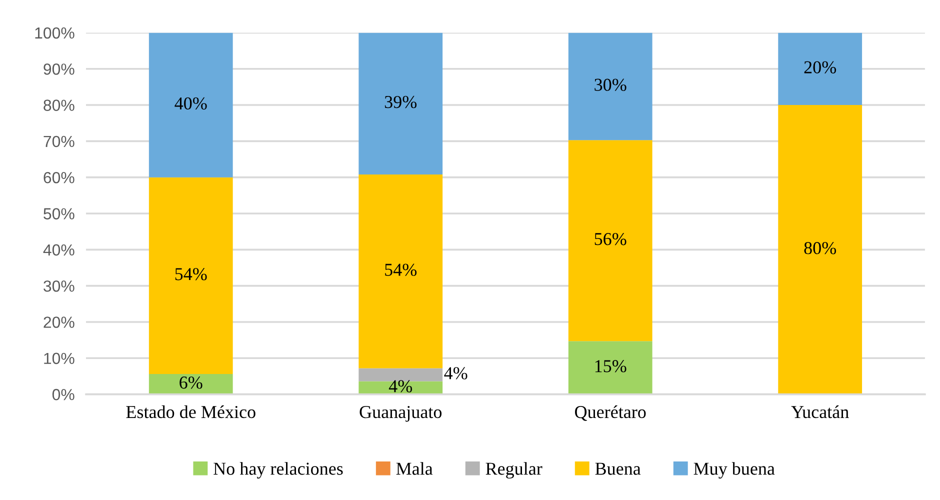  I want to click on x-tick-label: Yucatán, so click(820, 411).